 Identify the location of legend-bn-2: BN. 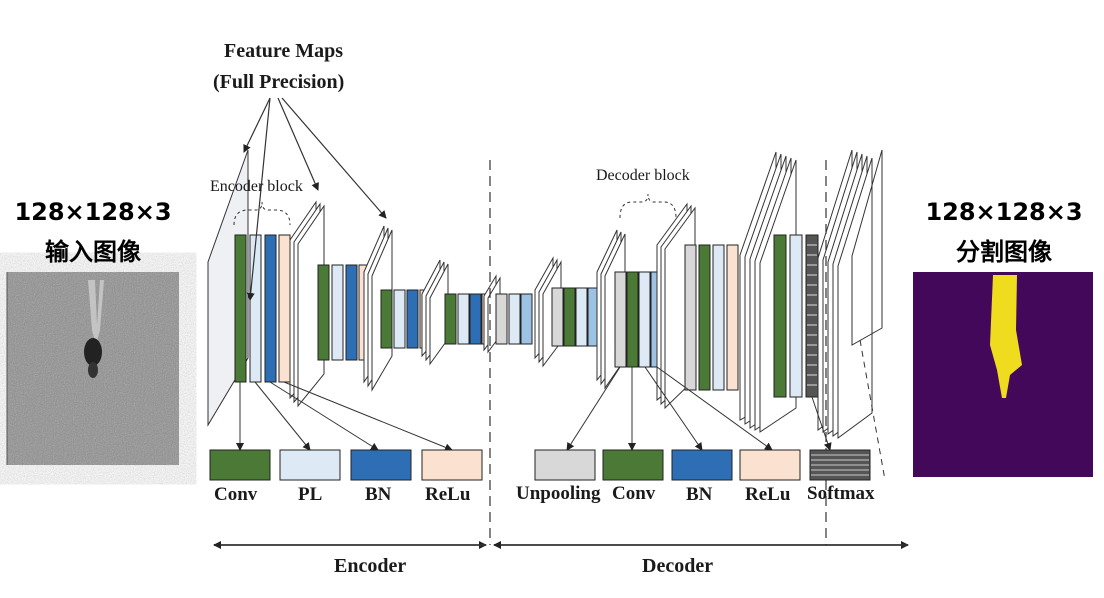
(699, 494).